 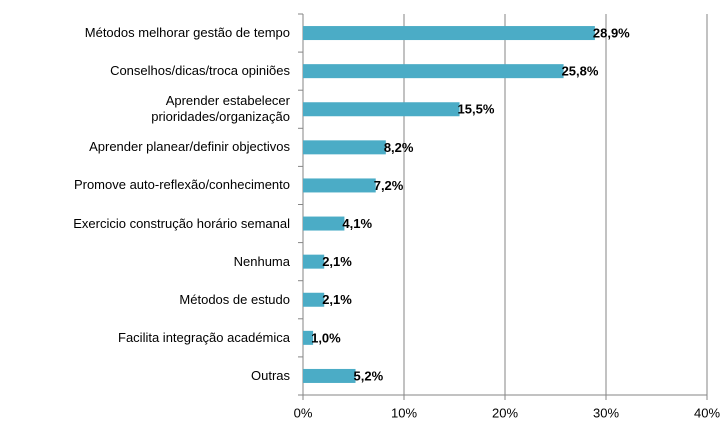 I want to click on y-tick-label: Nenhuma, so click(x=261, y=261).